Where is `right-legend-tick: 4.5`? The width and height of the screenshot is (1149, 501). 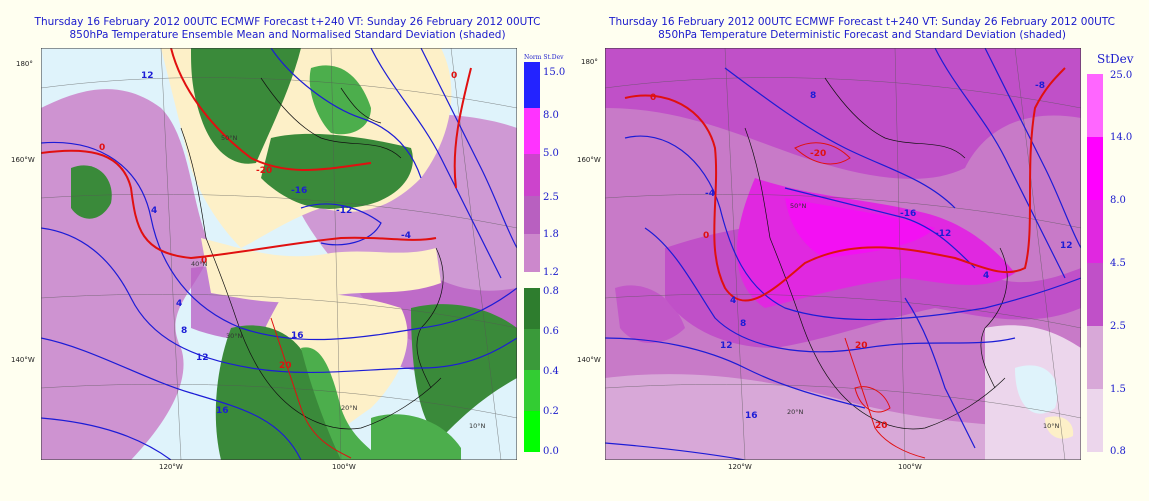
right-legend-tick: 4.5 is located at coordinates (1118, 263).